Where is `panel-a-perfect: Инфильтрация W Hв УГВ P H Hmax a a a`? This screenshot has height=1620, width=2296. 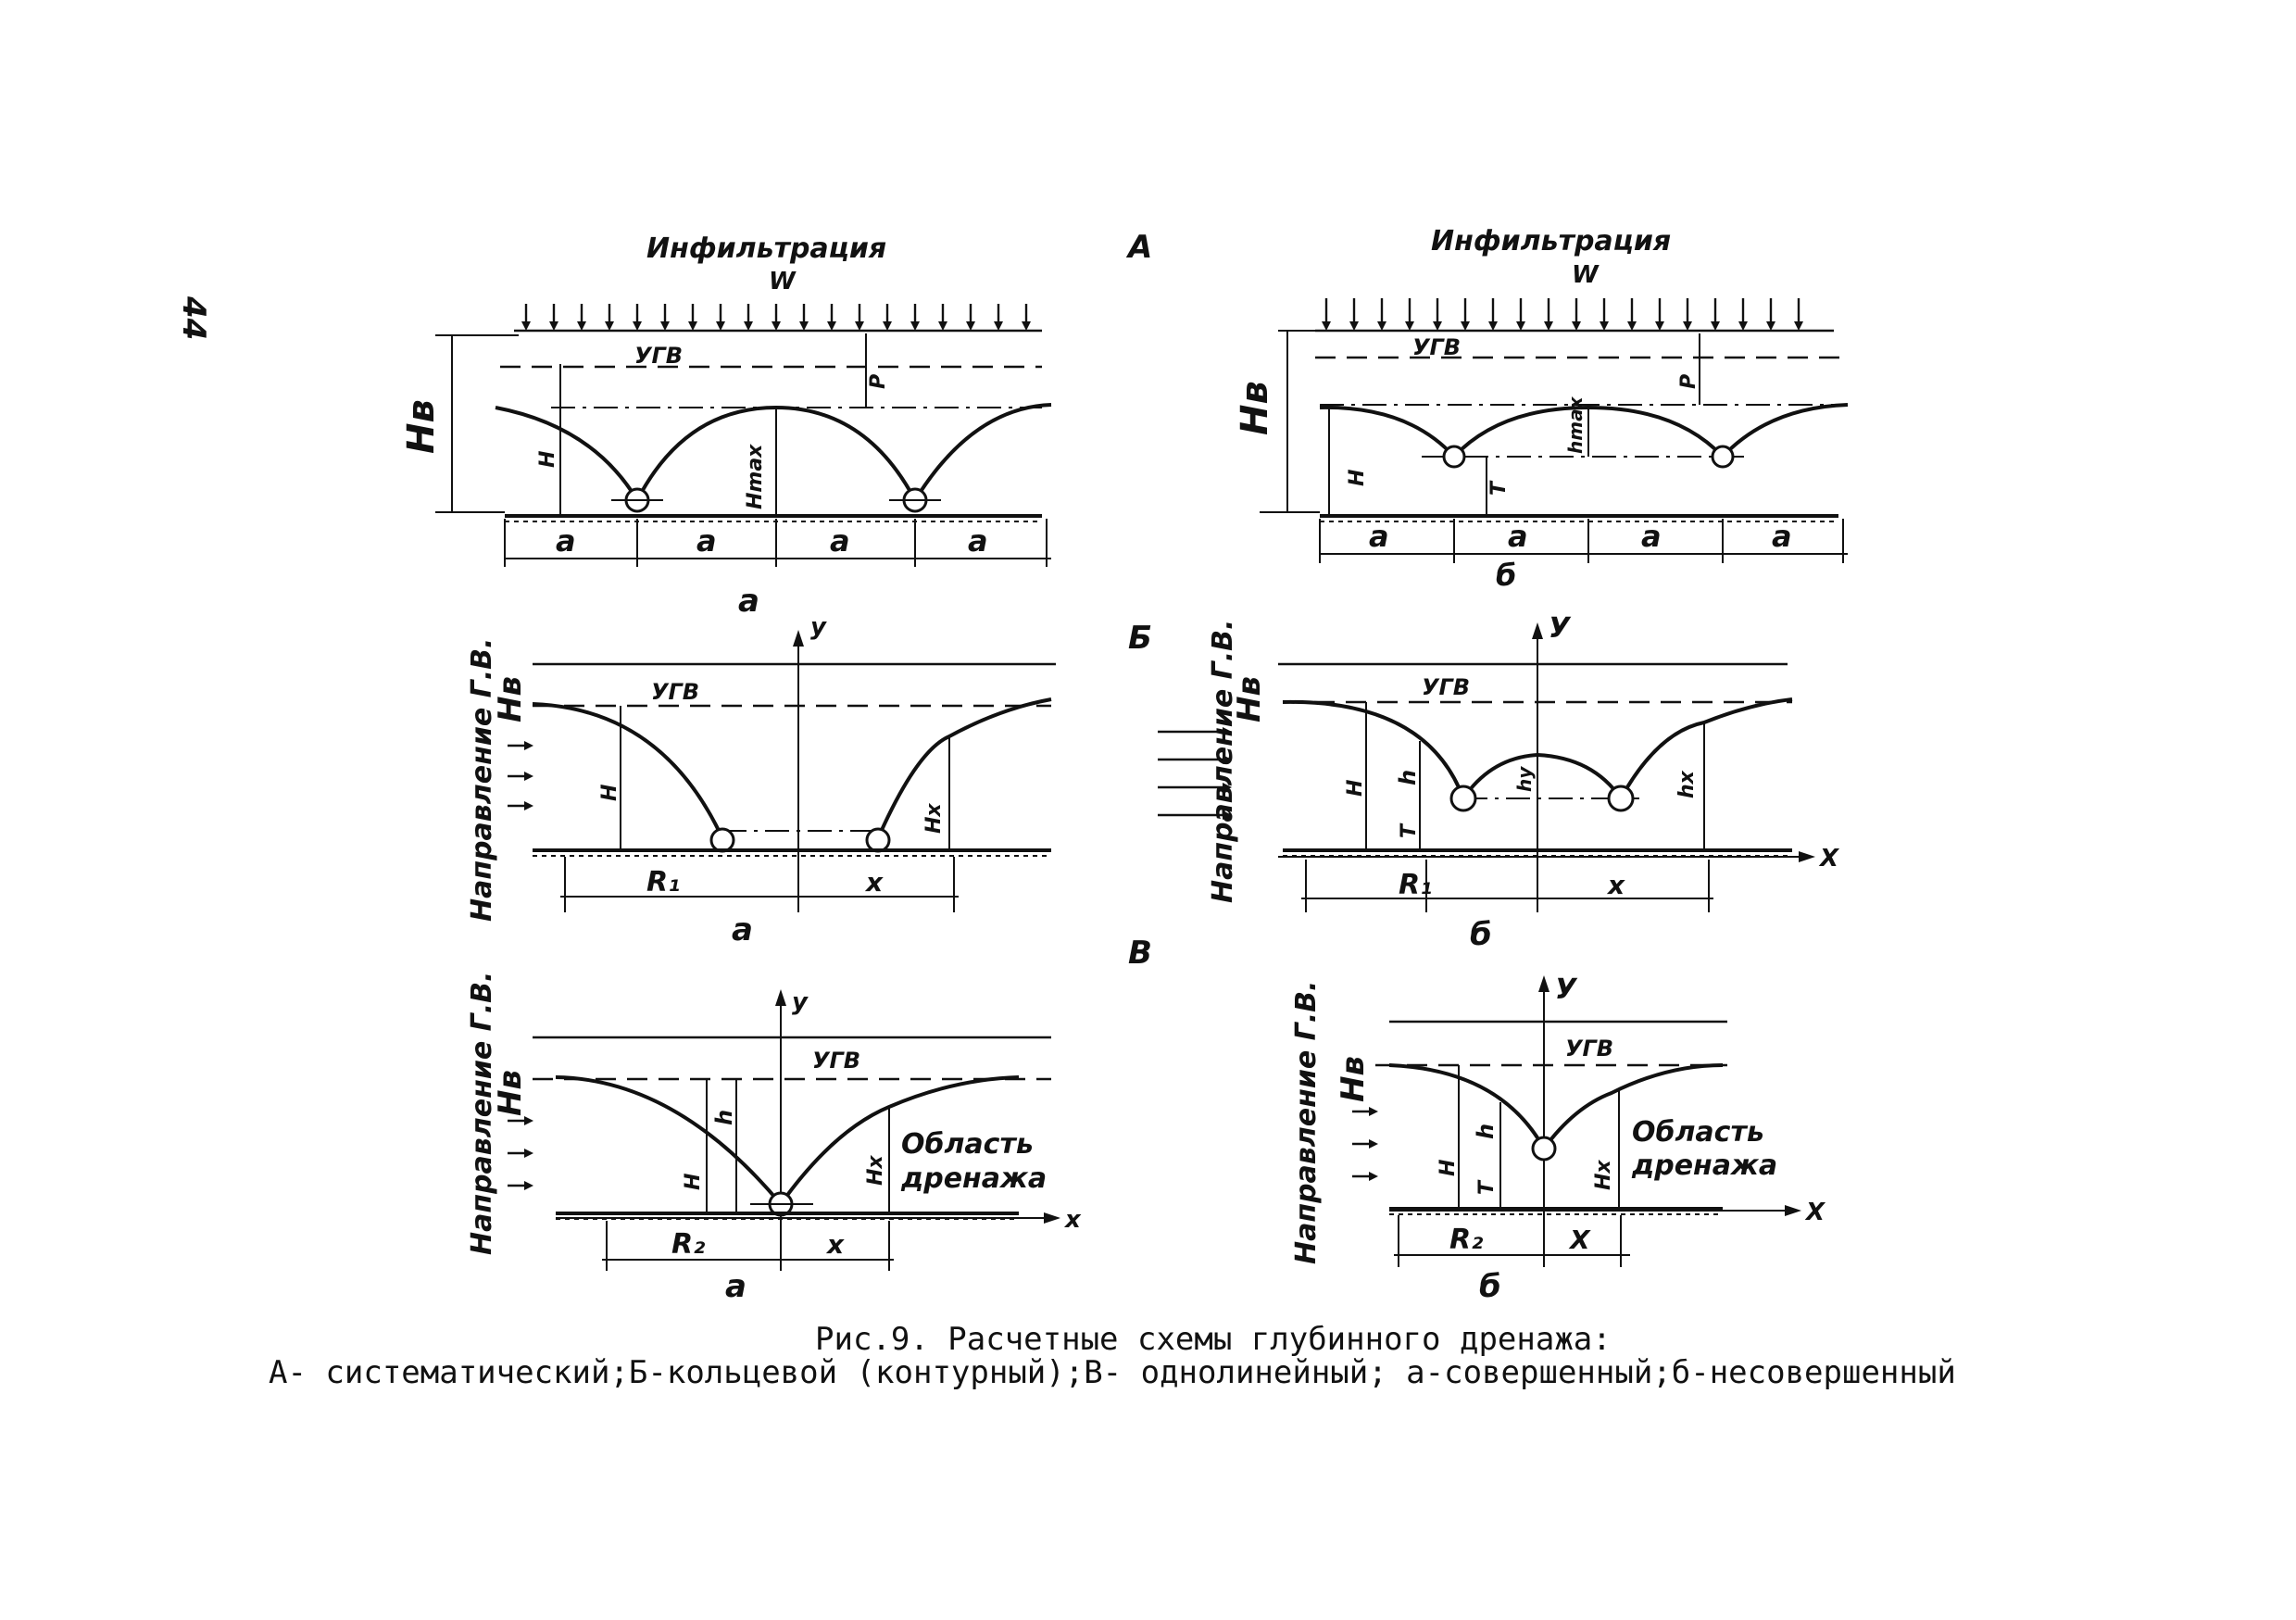
panel-a-perfect: Инфильтрация W Hв УГВ P H Hmax a a a is located at coordinates (726, 426).